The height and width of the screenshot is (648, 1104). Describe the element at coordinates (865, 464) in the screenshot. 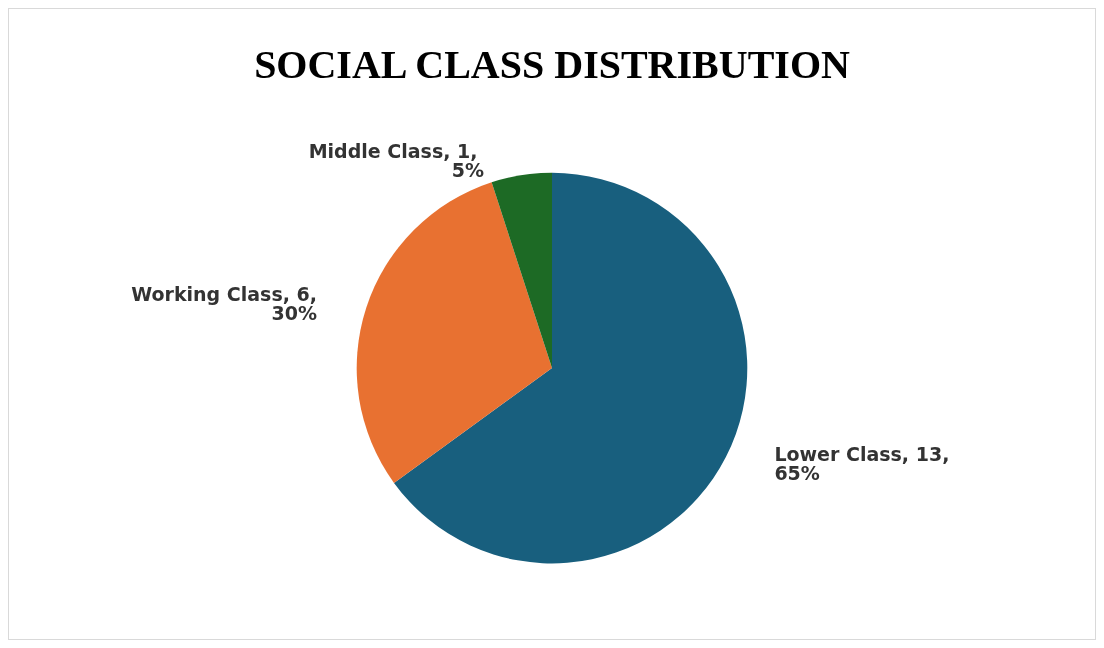

I see `slice-label: Lower Class, 13, 65%` at that location.